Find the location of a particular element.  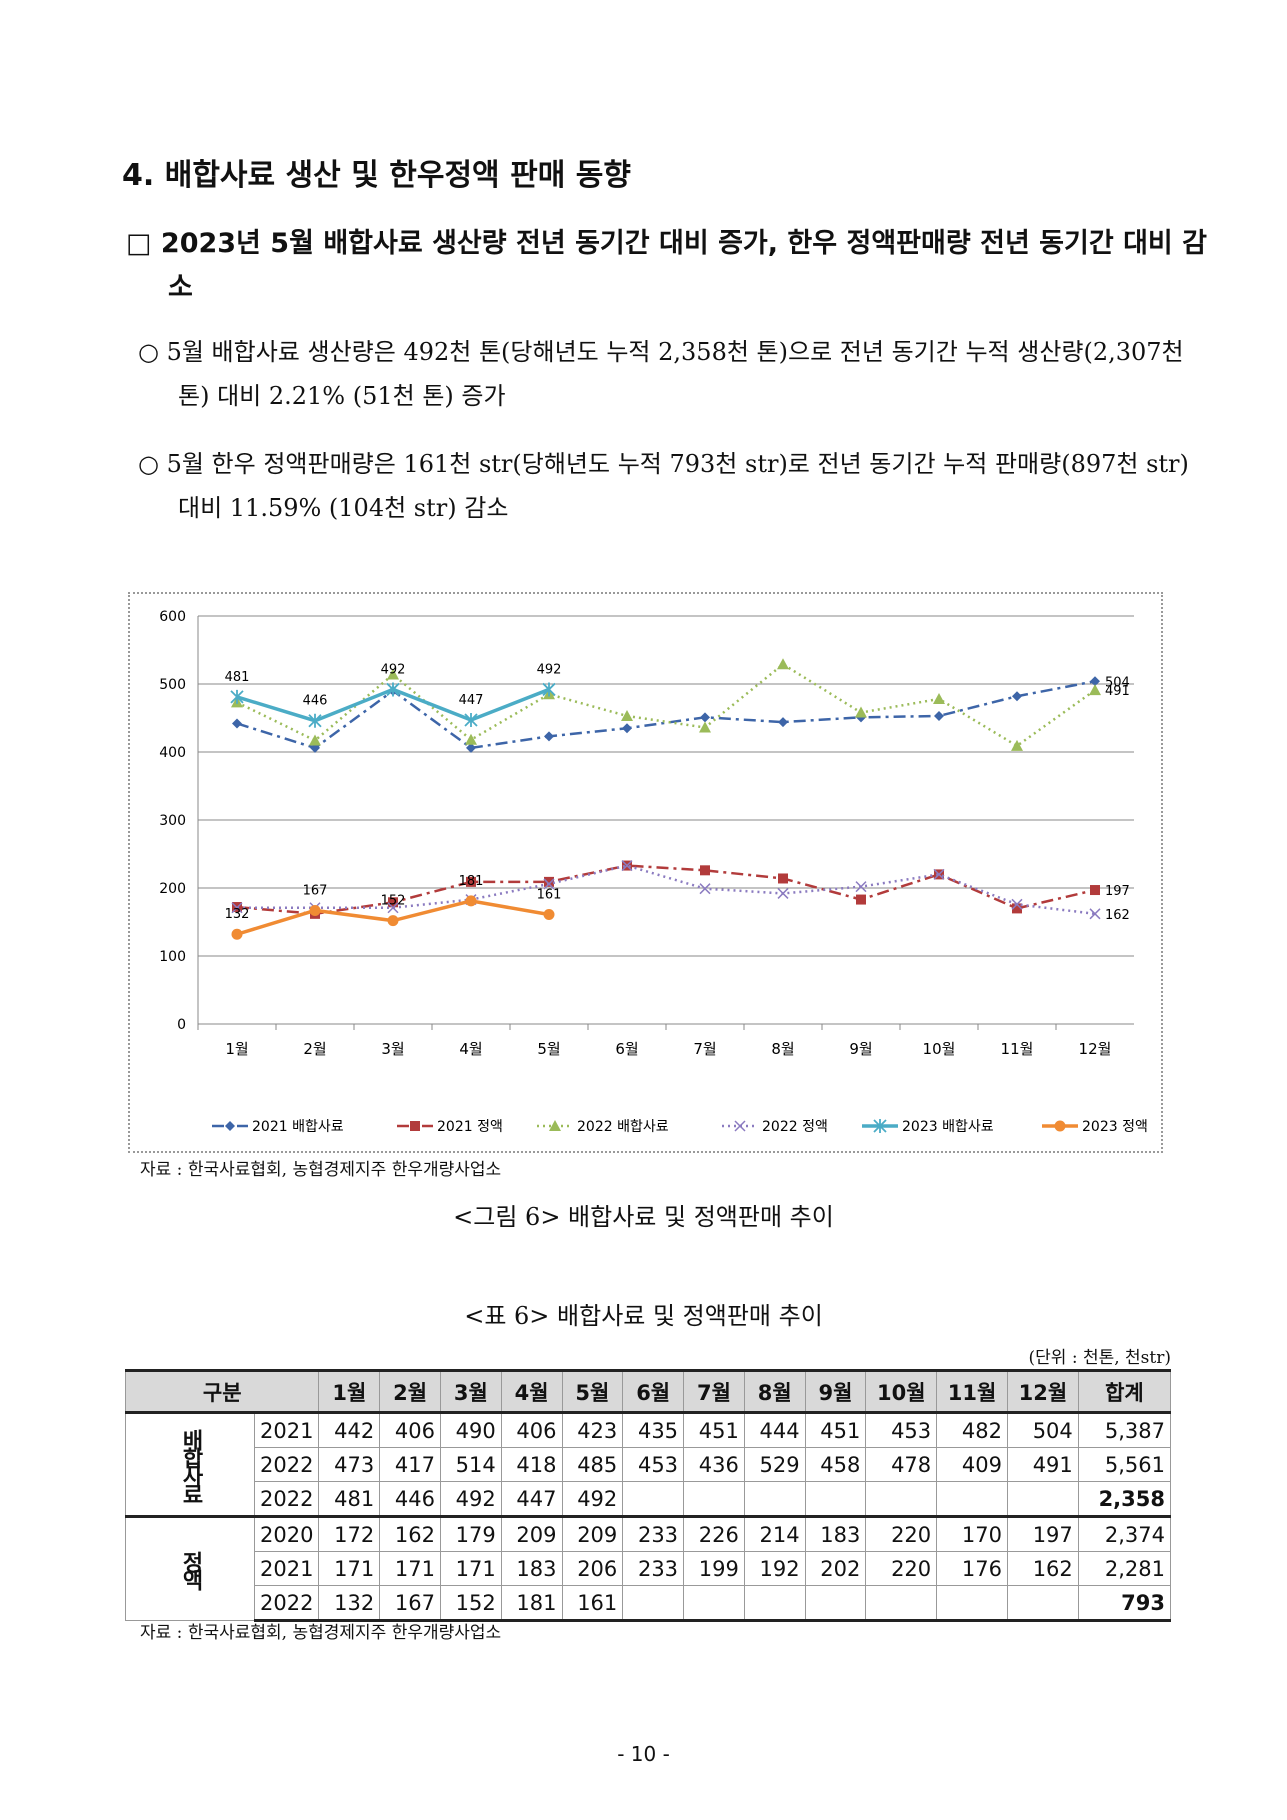

legend-item: 2021 배합사료 is located at coordinates (278, 1127).